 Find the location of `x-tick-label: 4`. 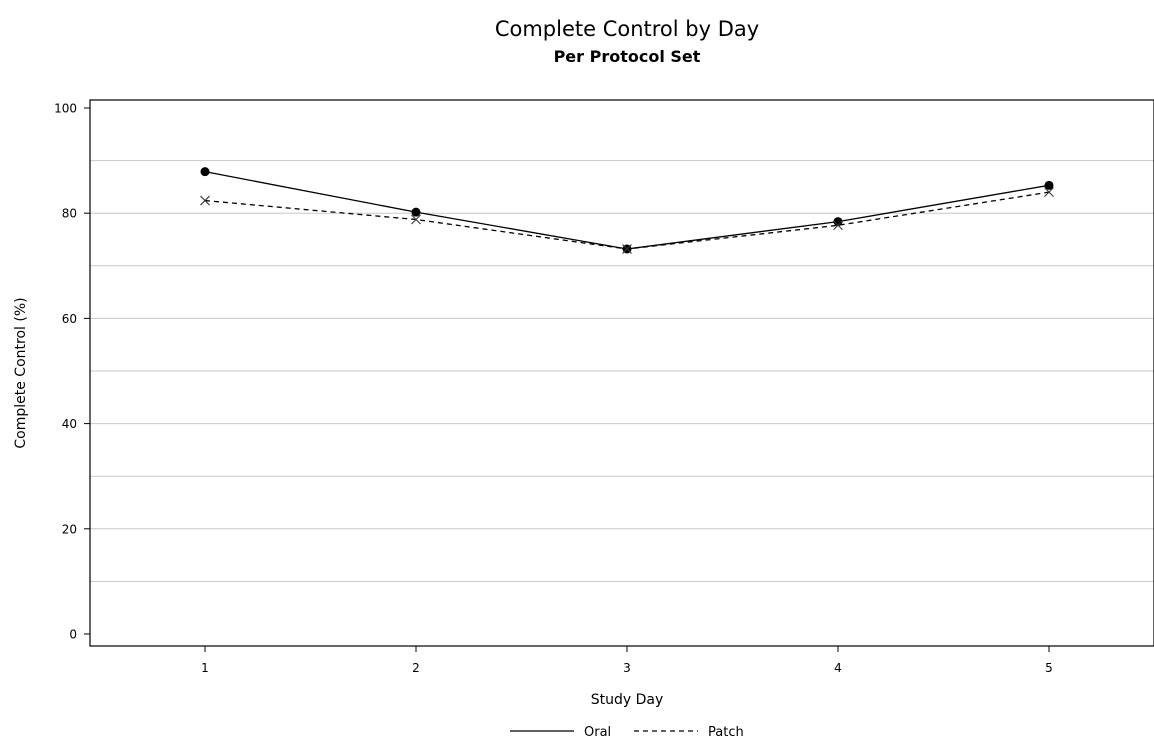

x-tick-label: 4 is located at coordinates (838, 668).